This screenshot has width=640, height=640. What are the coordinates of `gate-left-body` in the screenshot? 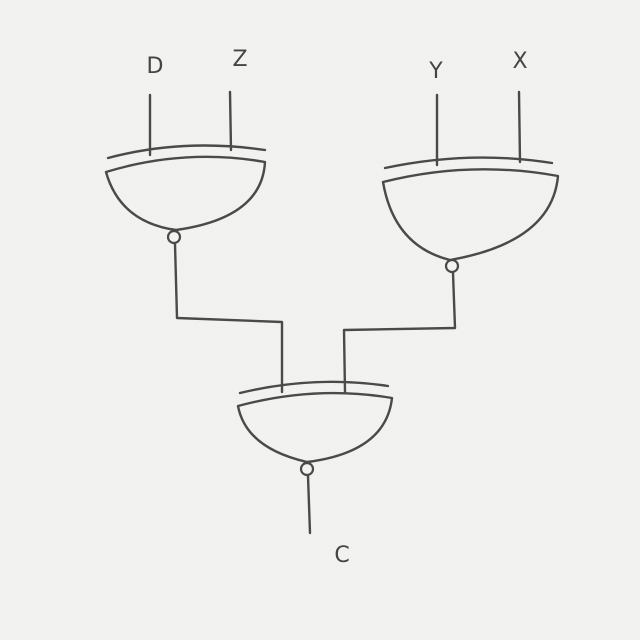 It's located at (185, 193).